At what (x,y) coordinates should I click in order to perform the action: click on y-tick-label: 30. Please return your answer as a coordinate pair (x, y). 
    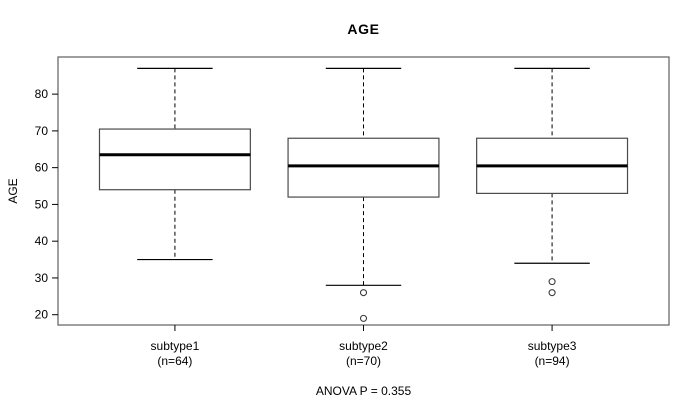
    Looking at the image, I should click on (42, 278).